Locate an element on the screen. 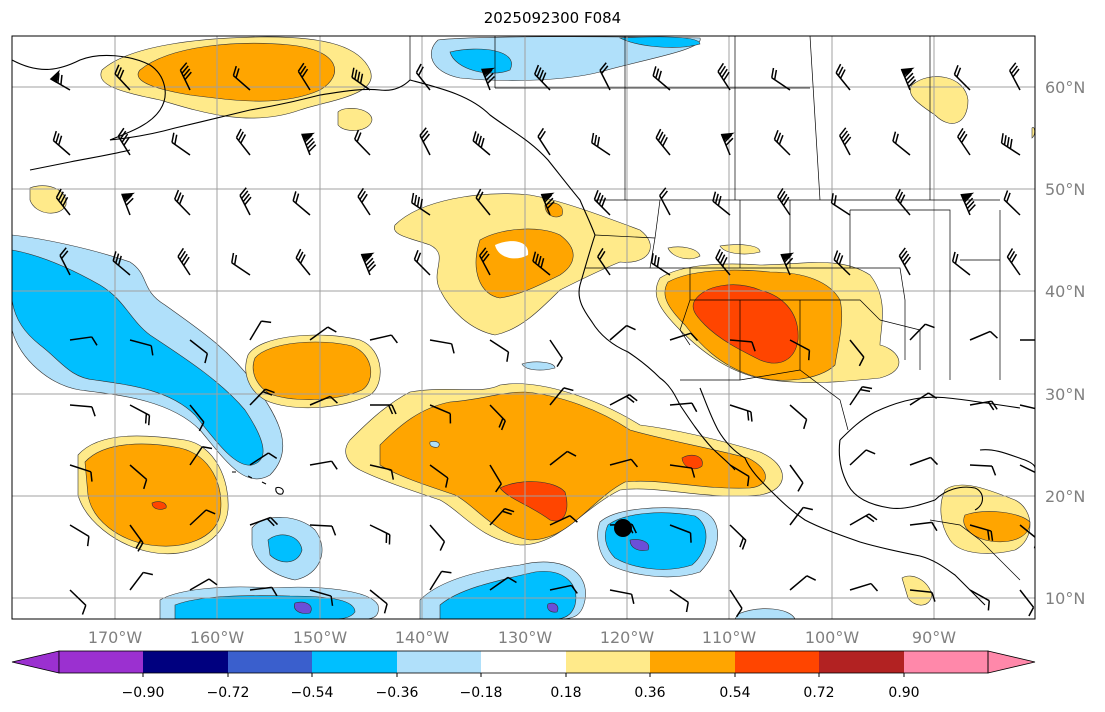 This screenshot has width=1105, height=712. colorbar-extend-max is located at coordinates (1011, 662).